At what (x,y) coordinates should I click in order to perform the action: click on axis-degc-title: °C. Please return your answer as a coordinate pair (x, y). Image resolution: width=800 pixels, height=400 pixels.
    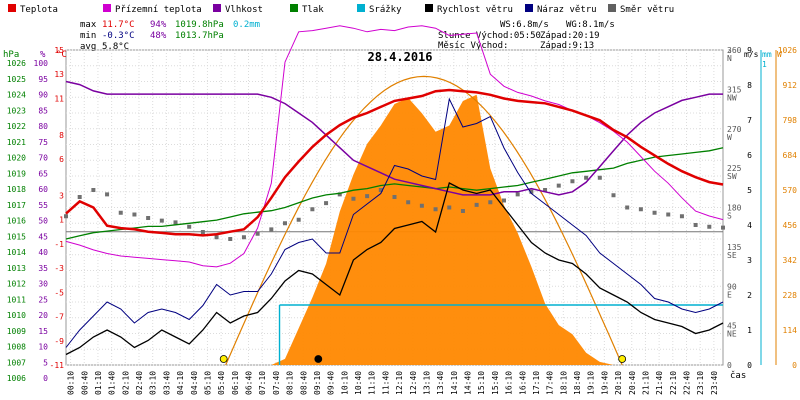
    Looking at the image, I should click on (61, 55).